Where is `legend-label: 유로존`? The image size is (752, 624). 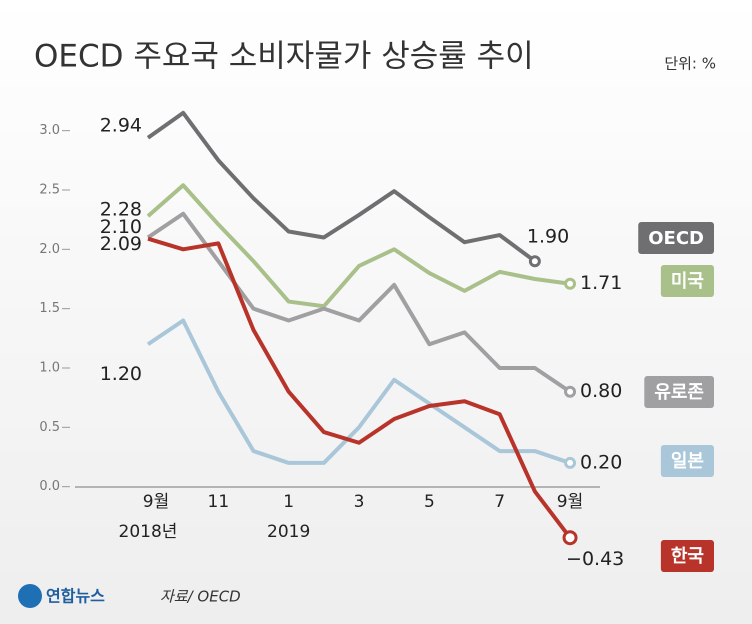 legend-label: 유로존 is located at coordinates (679, 392).